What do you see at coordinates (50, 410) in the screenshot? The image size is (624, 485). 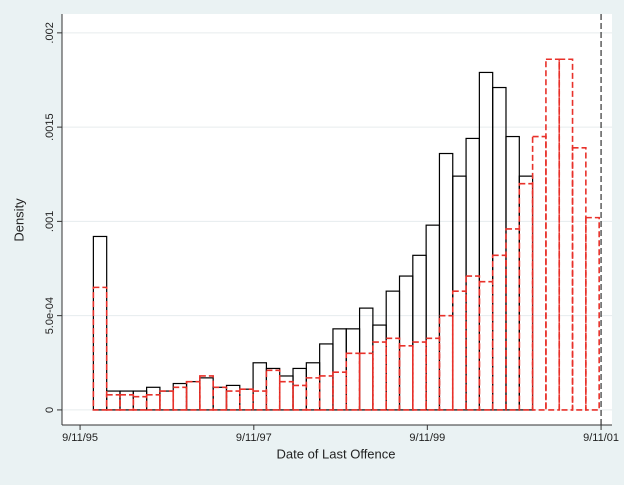 I see `y-tick-label: 0` at bounding box center [50, 410].